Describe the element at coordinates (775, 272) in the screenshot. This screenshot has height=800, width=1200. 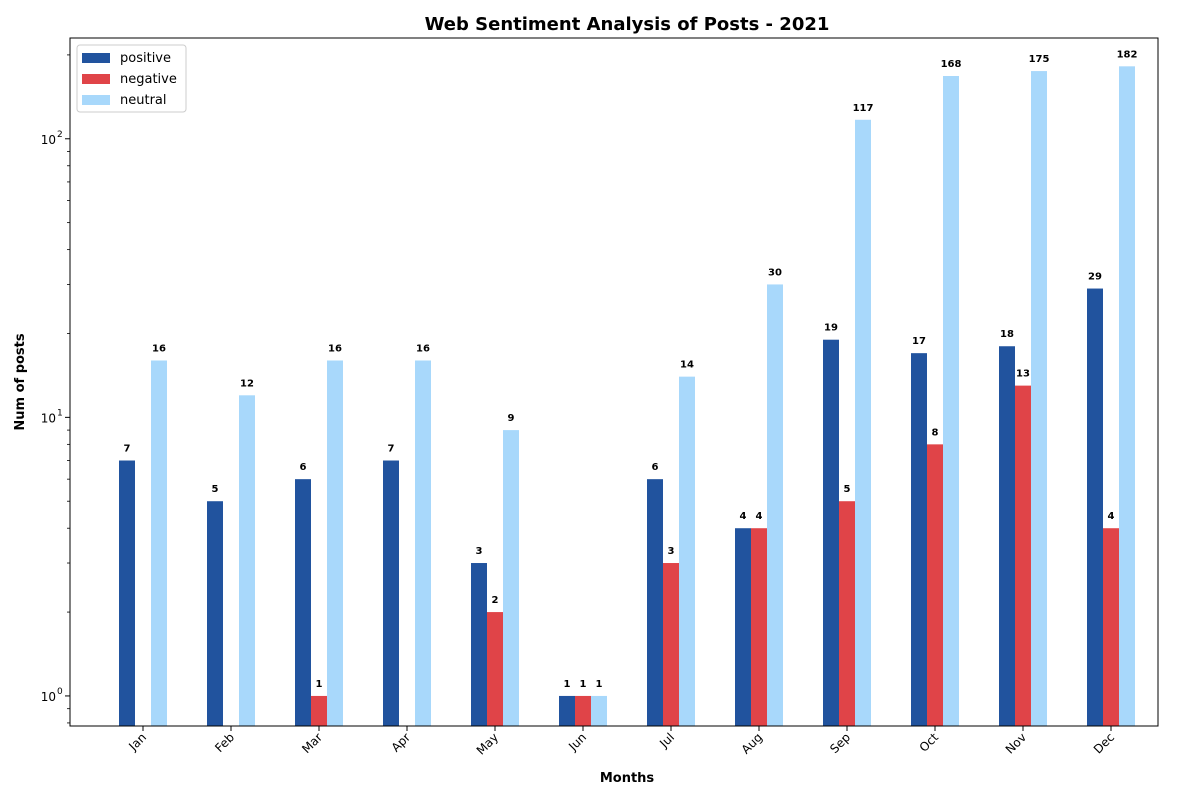
I see `data-label-neutral-aug: 30` at that location.